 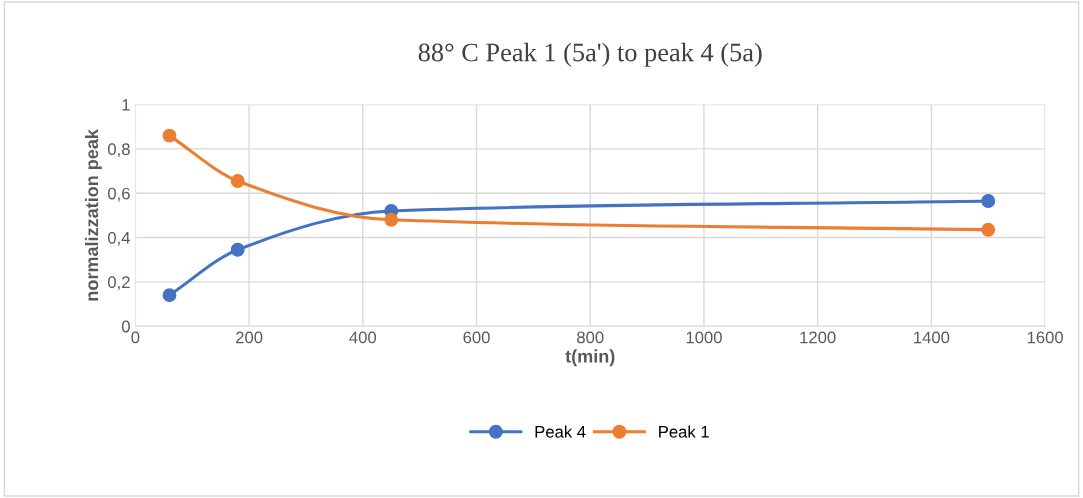 What do you see at coordinates (684, 431) in the screenshot?
I see `legend-label: Peak 1` at bounding box center [684, 431].